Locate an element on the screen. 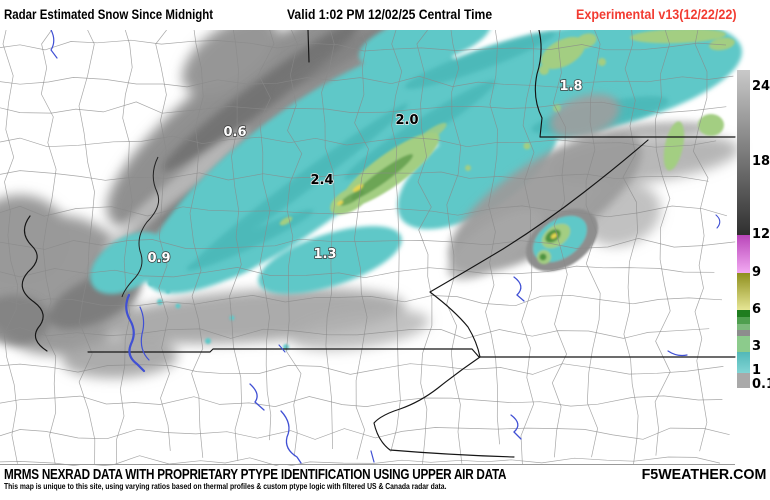 The width and height of the screenshot is (770, 500). snow-amount-label: 0.6 is located at coordinates (234, 132).